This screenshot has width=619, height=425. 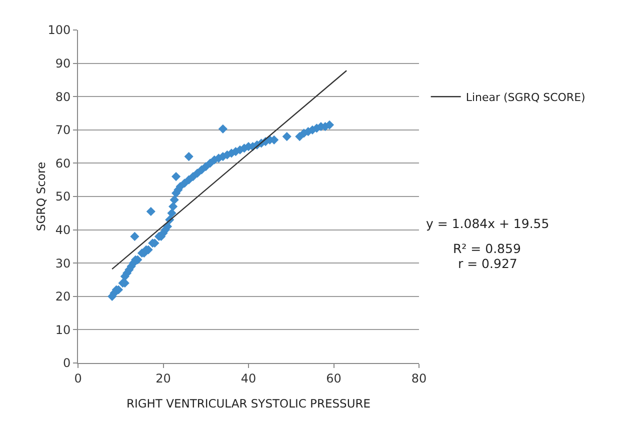 What do you see at coordinates (163, 378) in the screenshot?
I see `x-tick-label: 20` at bounding box center [163, 378].